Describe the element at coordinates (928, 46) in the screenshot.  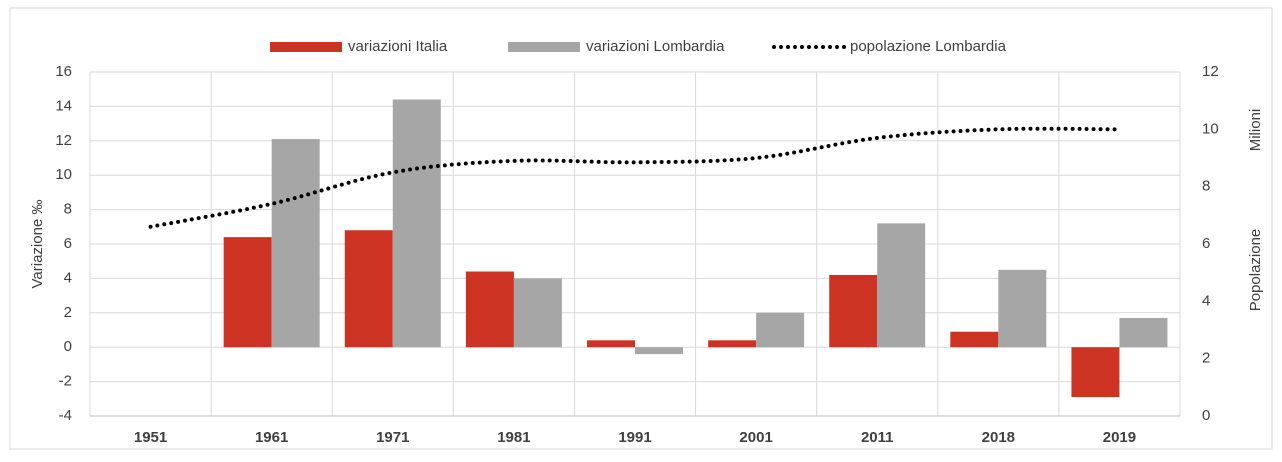
I see `legend-label: popolazione Lombardia` at that location.